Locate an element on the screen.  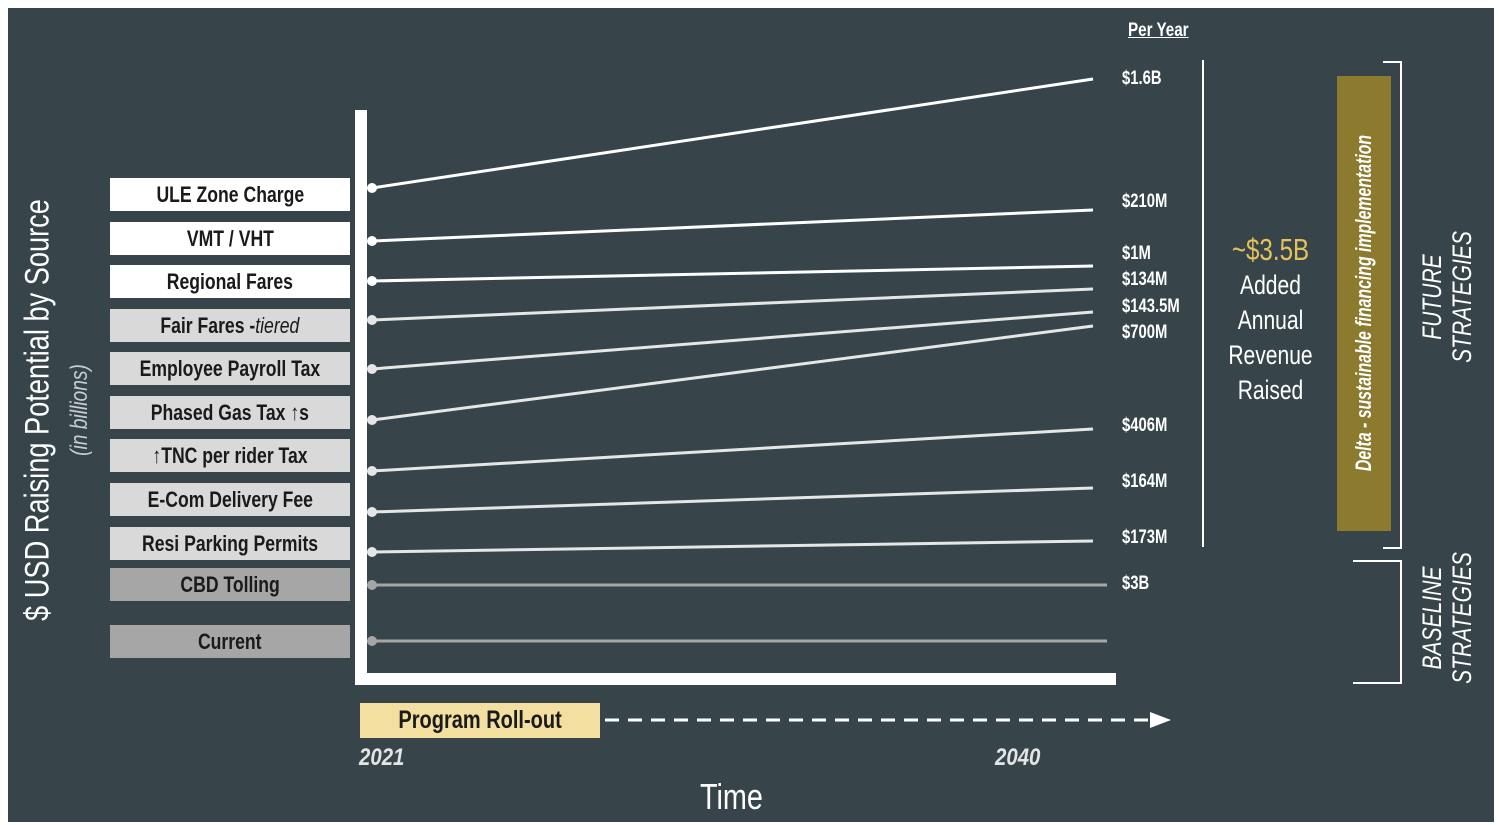
future-strategies-label: FUTURE STRATEGIES is located at coordinates (1447, 297).